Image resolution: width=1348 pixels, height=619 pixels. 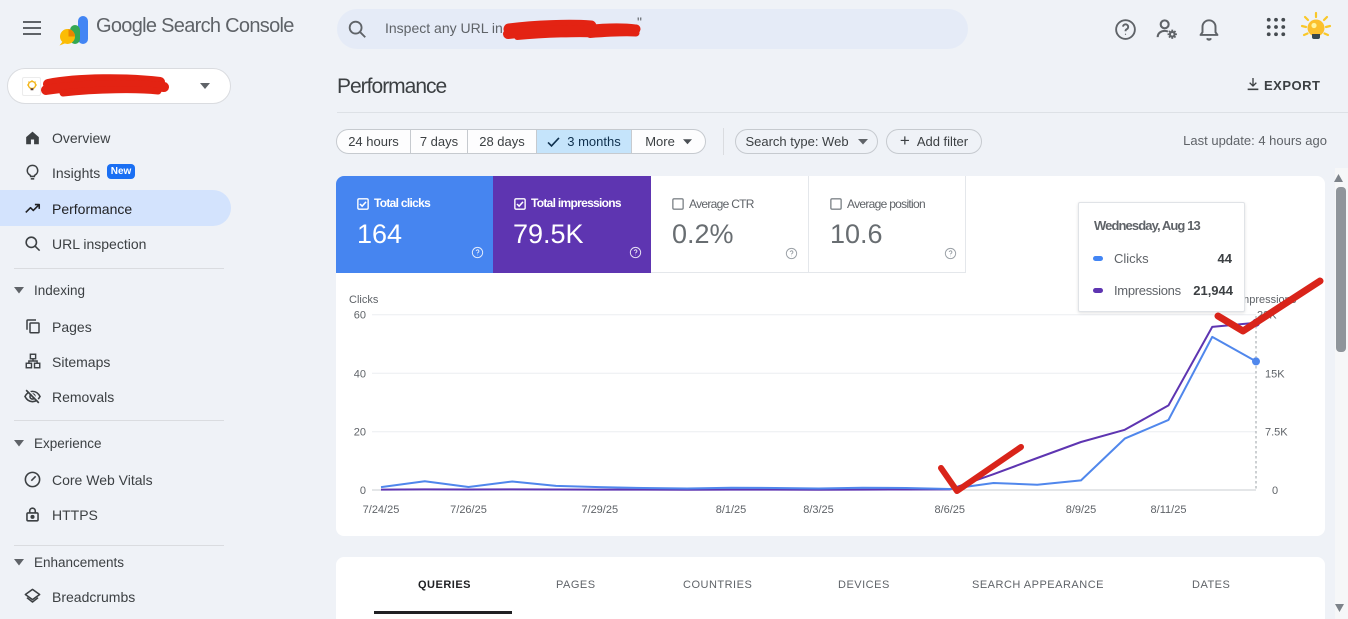 What do you see at coordinates (364, 300) in the screenshot?
I see `svg-text: Clicks` at bounding box center [364, 300].